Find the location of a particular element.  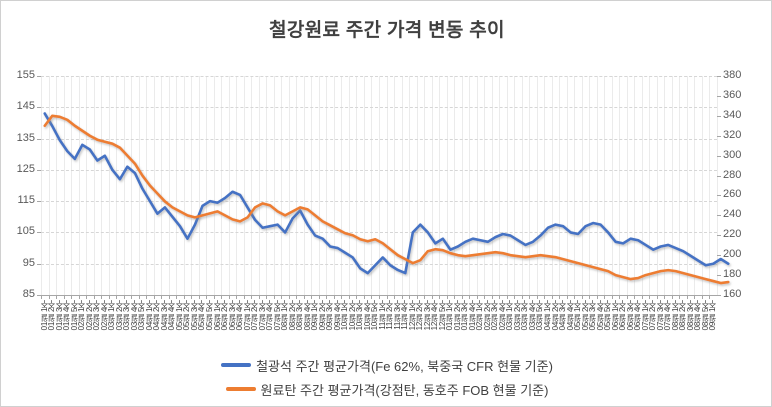

right-axis-tick-label: 160 is located at coordinates (732, 294).